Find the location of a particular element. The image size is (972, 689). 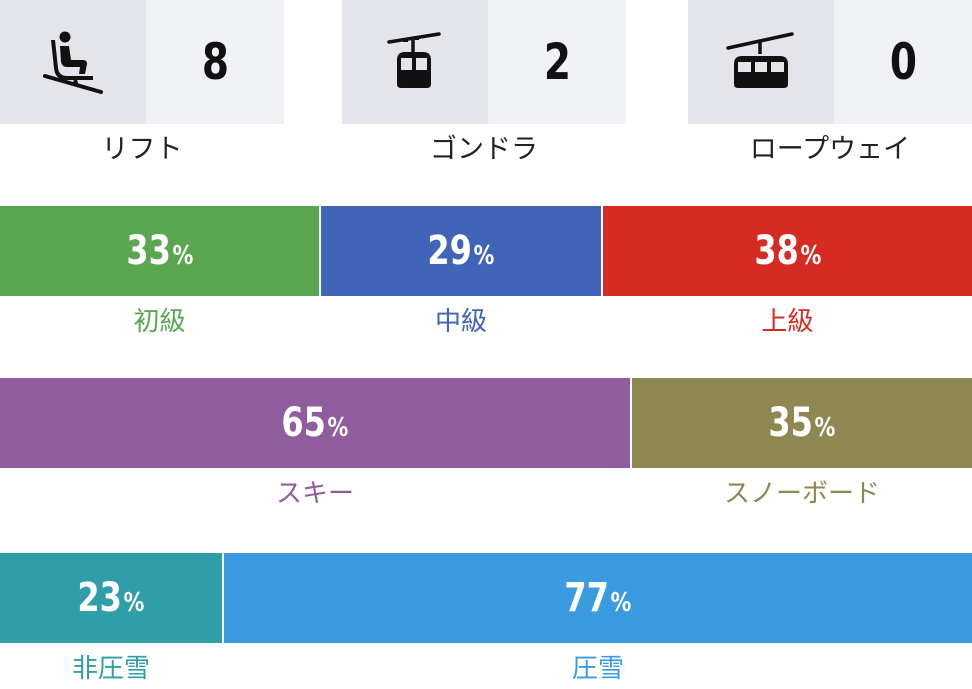

ropeway-icon is located at coordinates (760, 60).